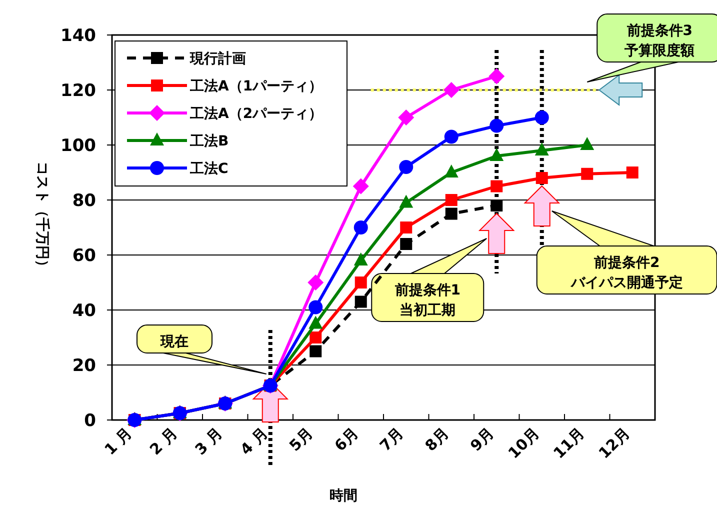  Describe the element at coordinates (78, 91) in the screenshot. I see `y-tick-label: 120` at that location.